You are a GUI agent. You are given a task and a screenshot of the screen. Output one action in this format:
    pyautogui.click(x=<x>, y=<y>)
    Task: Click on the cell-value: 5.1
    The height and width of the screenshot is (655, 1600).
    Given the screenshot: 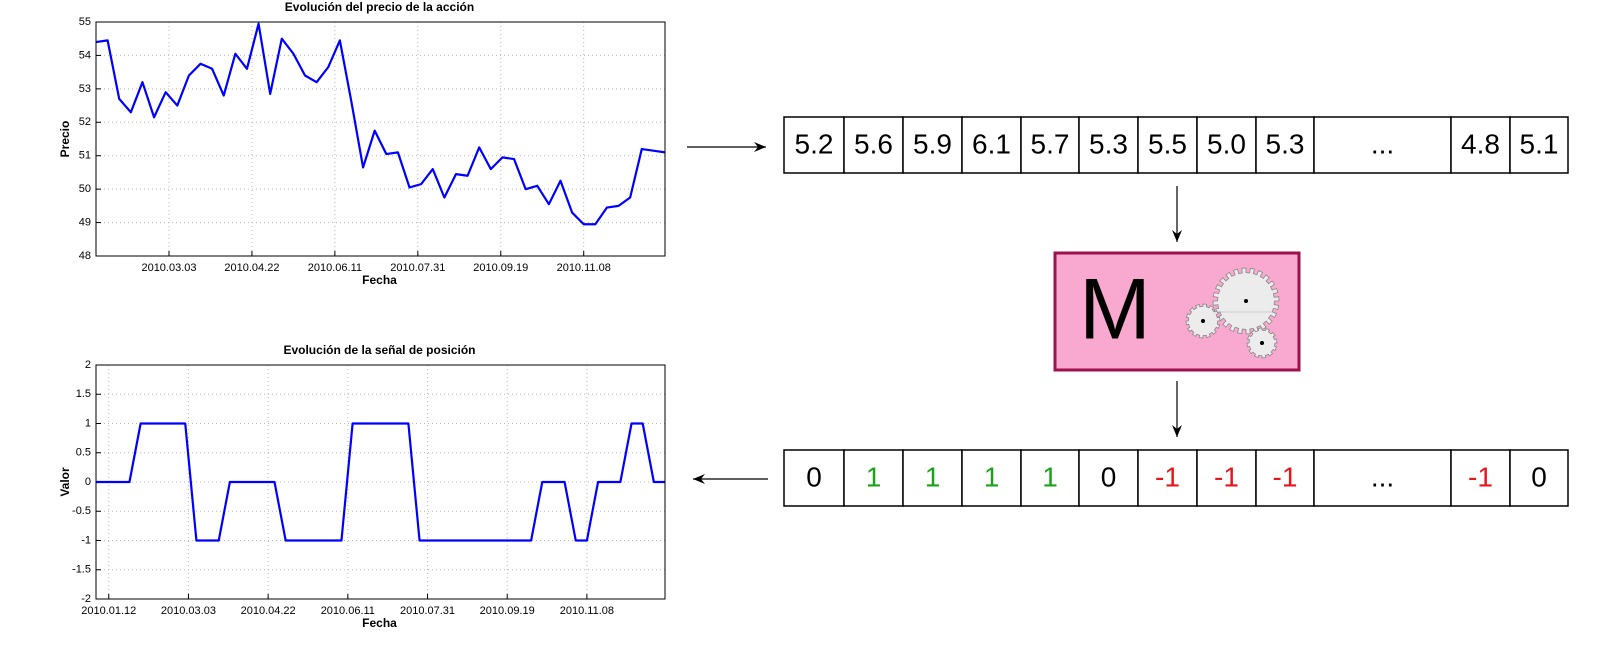 What is the action you would take?
    pyautogui.click(x=1539, y=143)
    